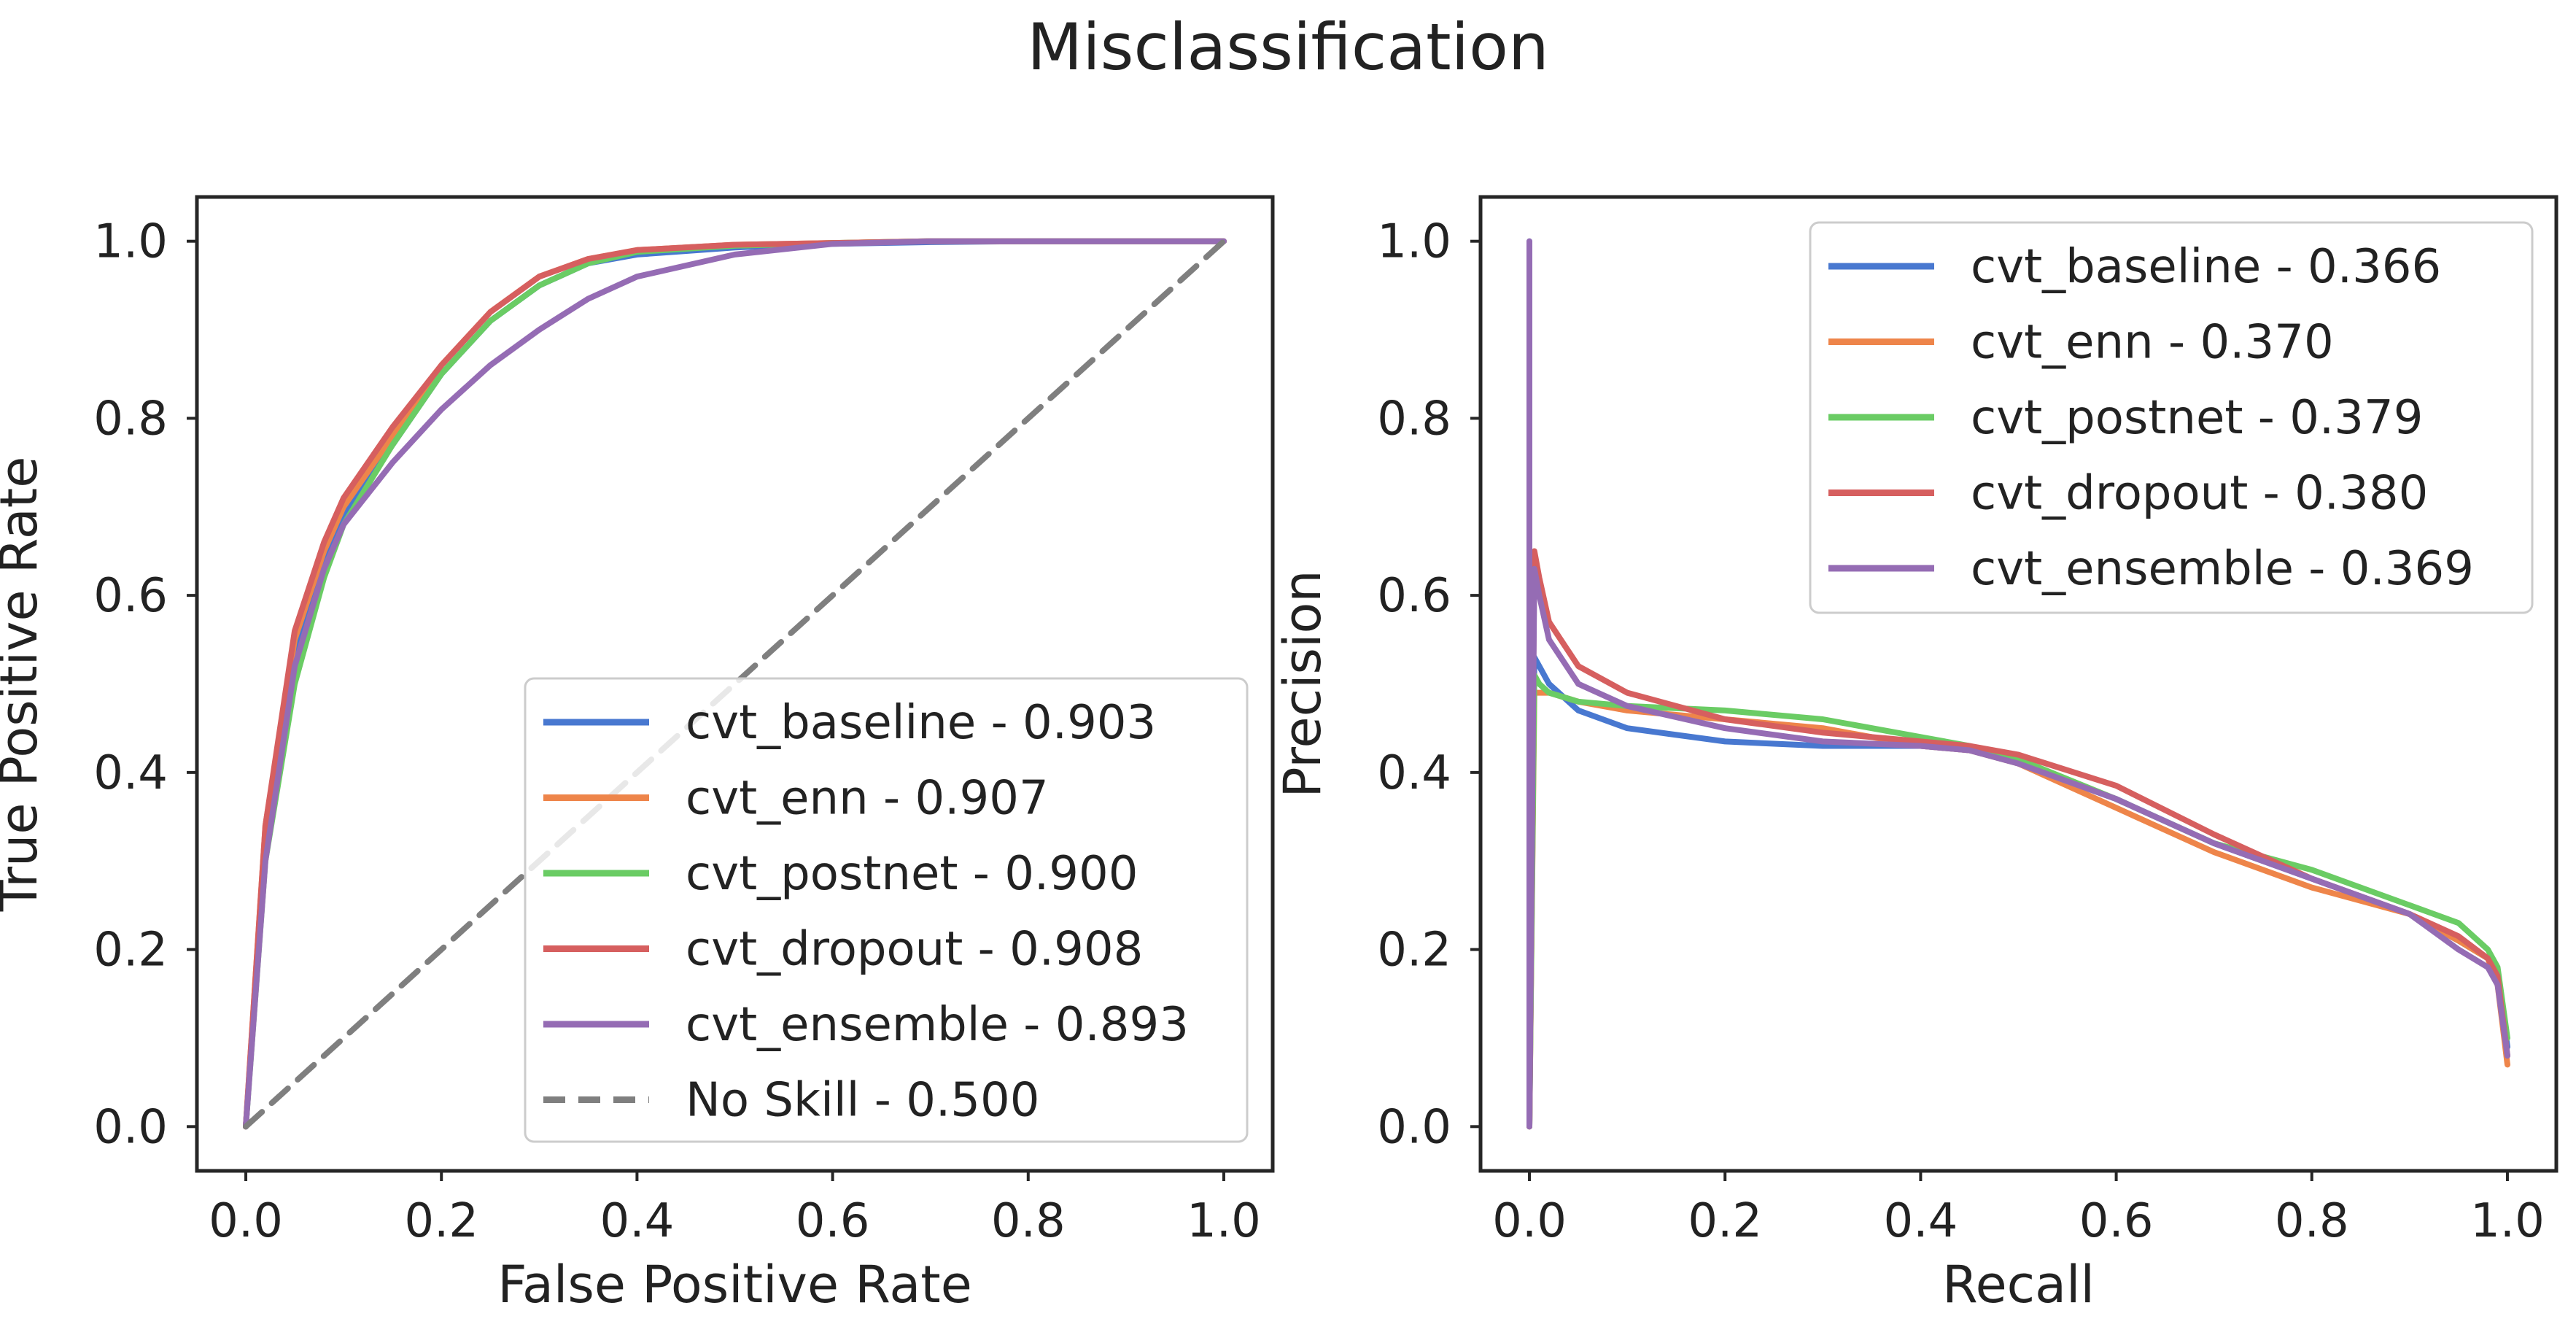  I want to click on pr-legend-label-2: cvt_postnet - 0.379, so click(2197, 418).